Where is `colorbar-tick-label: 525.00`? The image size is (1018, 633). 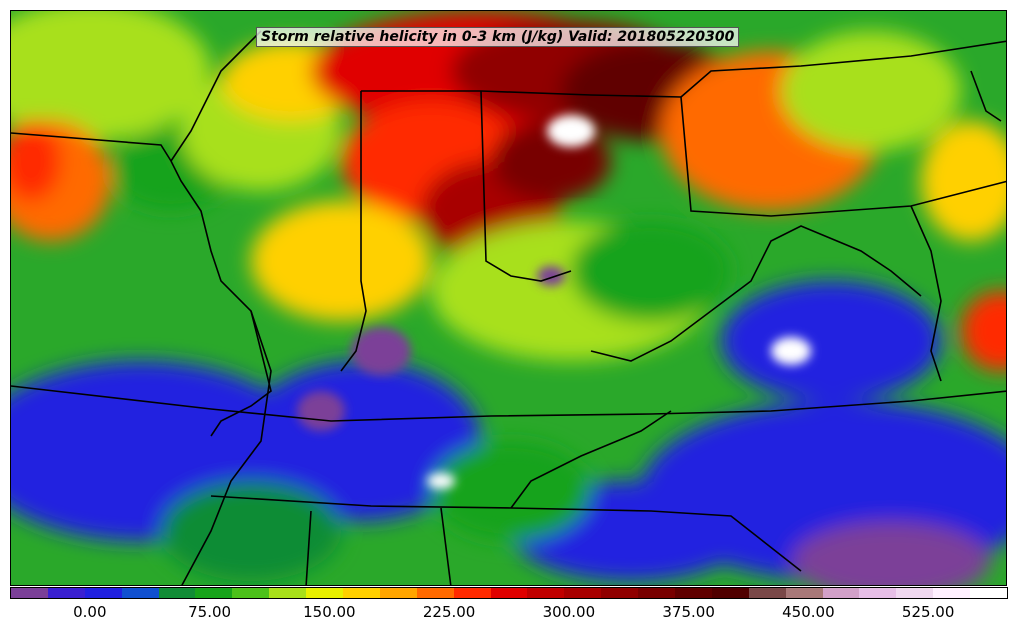 colorbar-tick-label: 525.00 is located at coordinates (928, 612).